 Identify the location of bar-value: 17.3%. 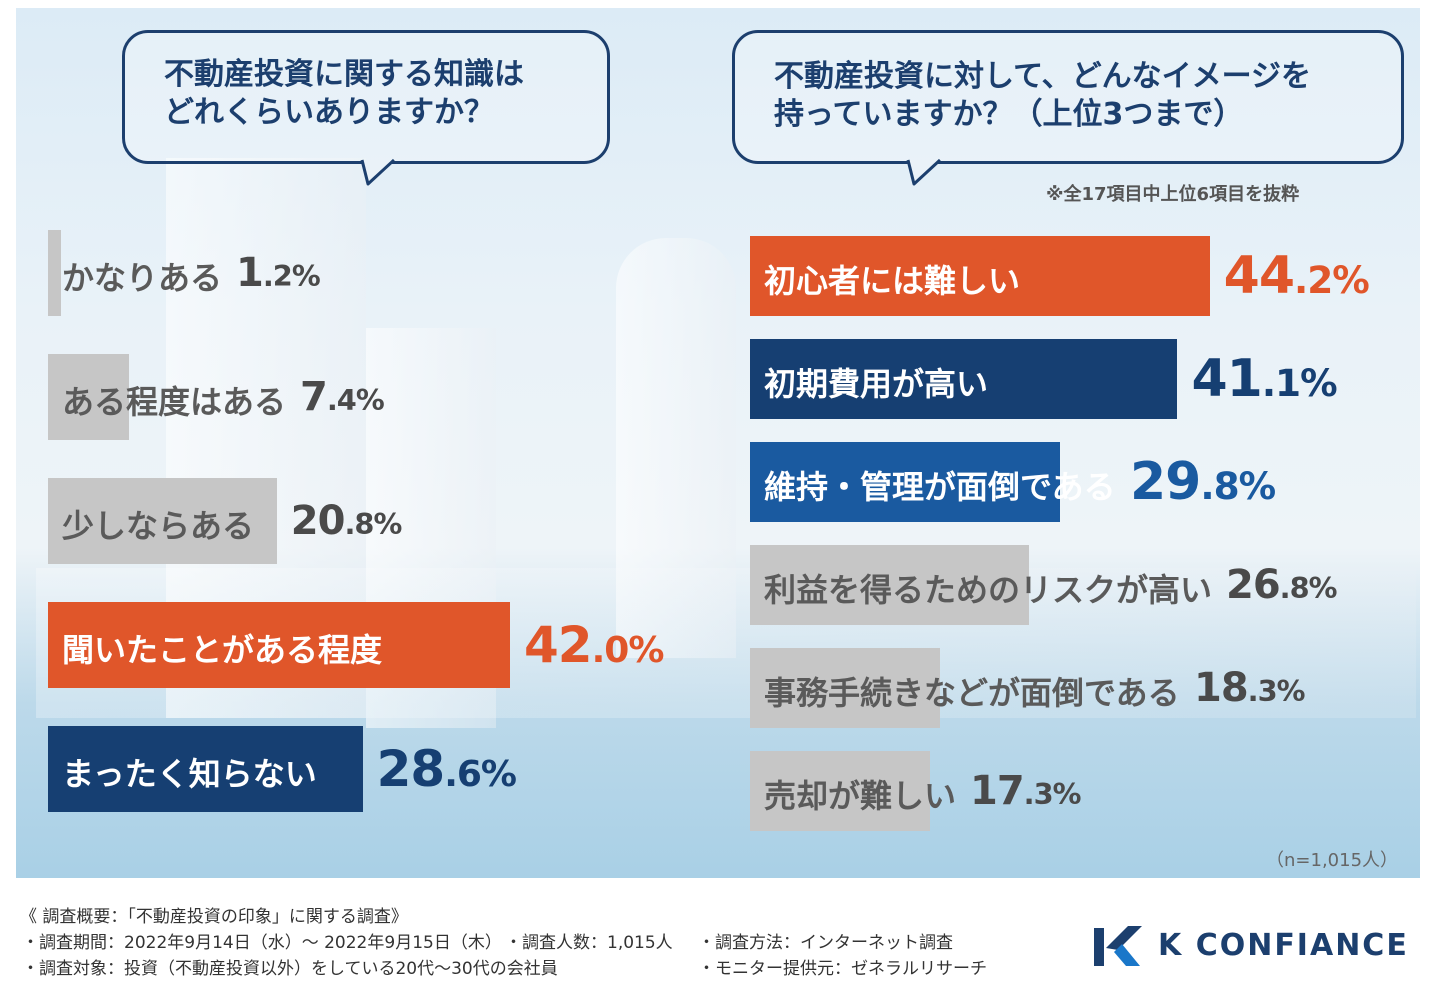
(1026, 791).